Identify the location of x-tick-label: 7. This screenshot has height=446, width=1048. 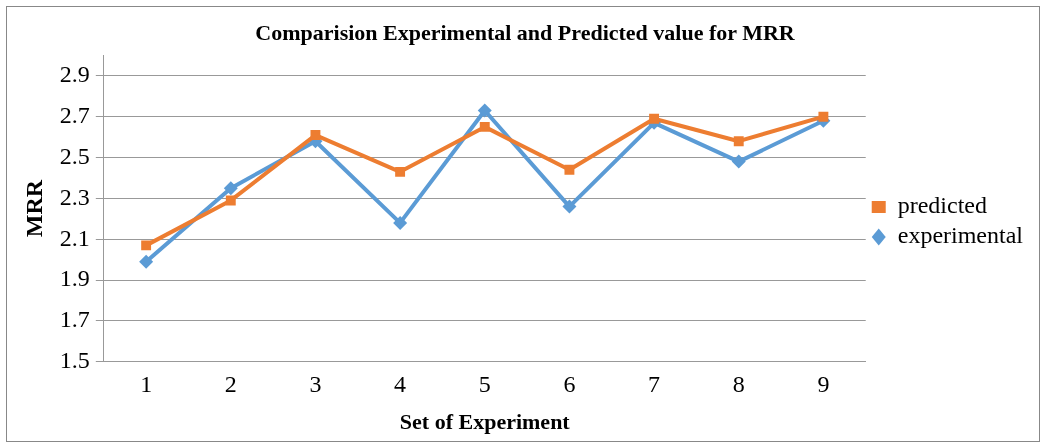
(654, 384).